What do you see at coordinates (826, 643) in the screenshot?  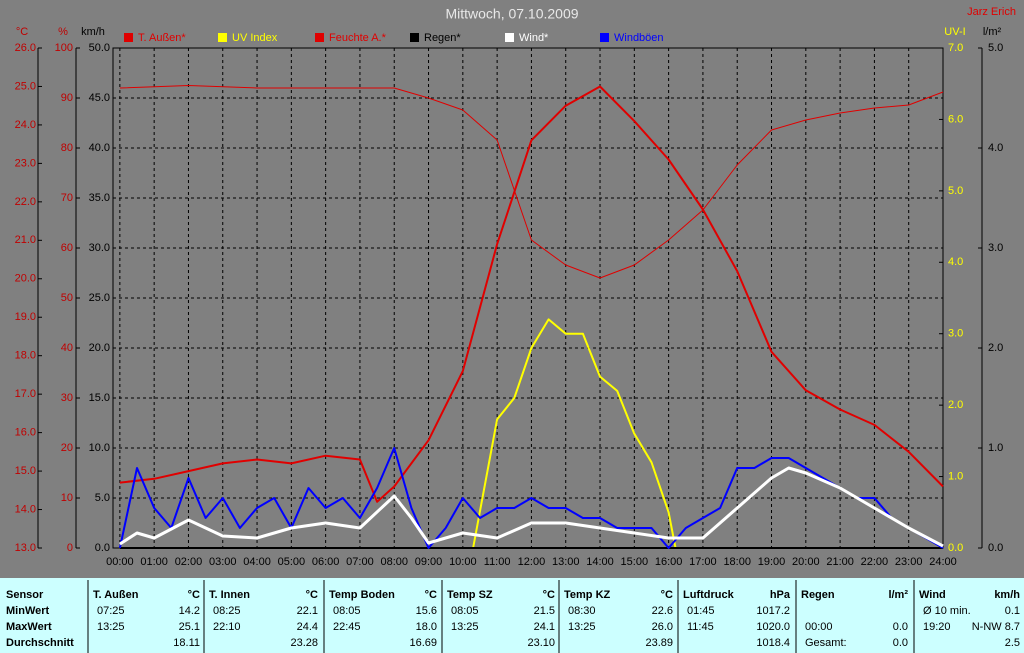 I see `cell-time: Gesamt:` at bounding box center [826, 643].